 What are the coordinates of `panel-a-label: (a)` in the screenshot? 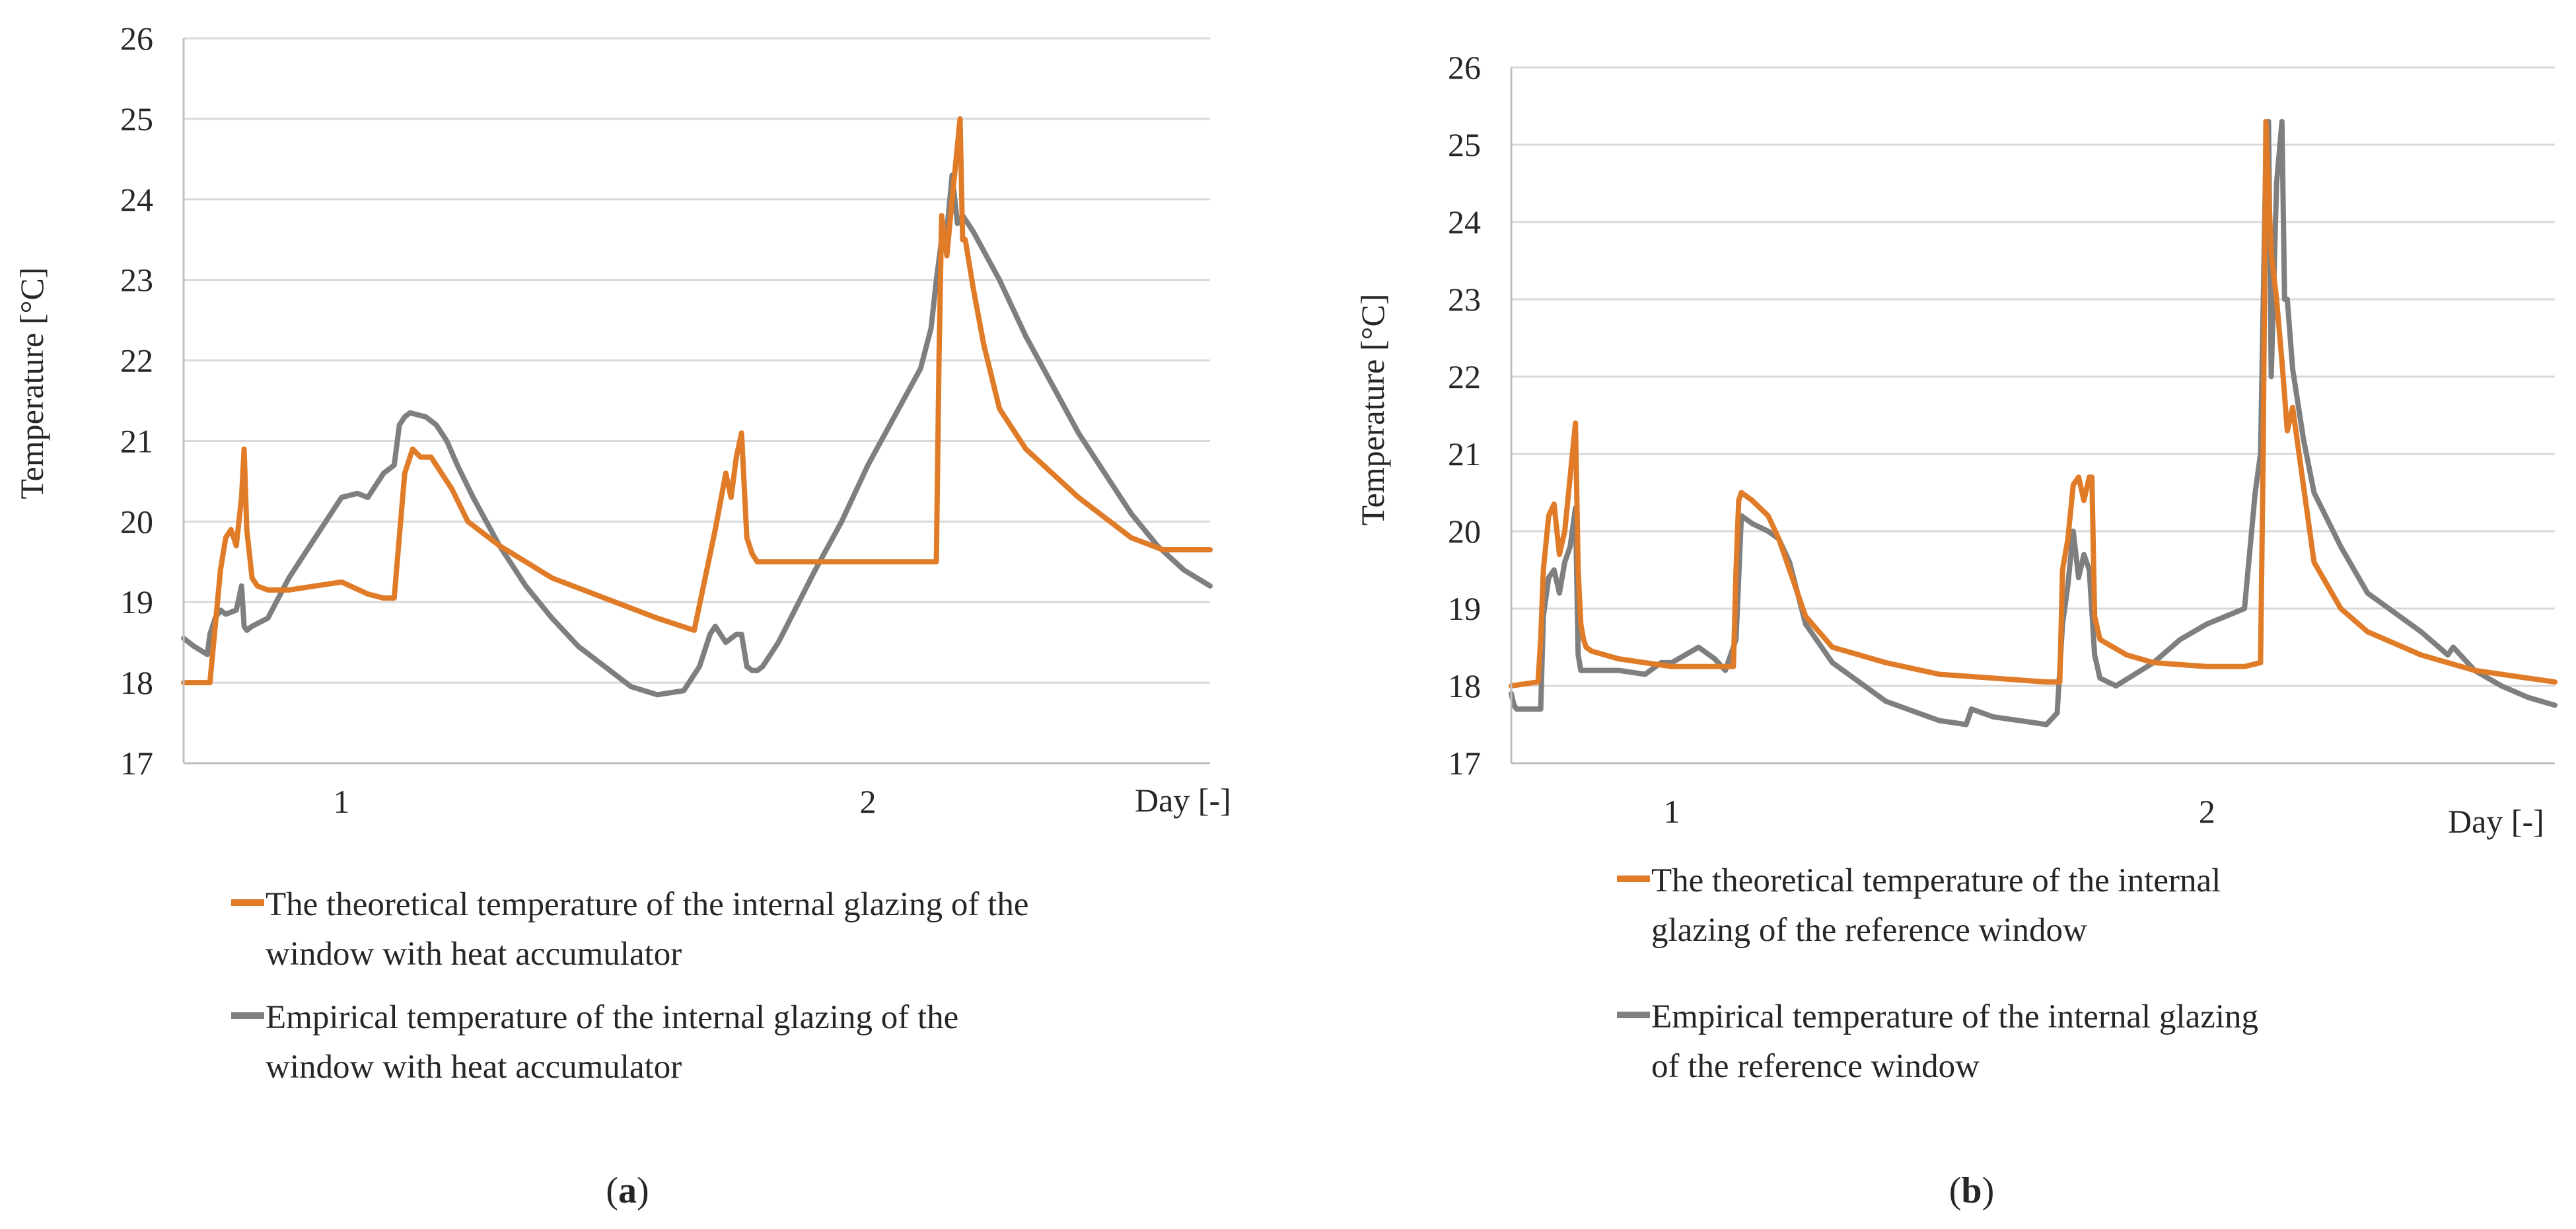 It's located at (628, 1191).